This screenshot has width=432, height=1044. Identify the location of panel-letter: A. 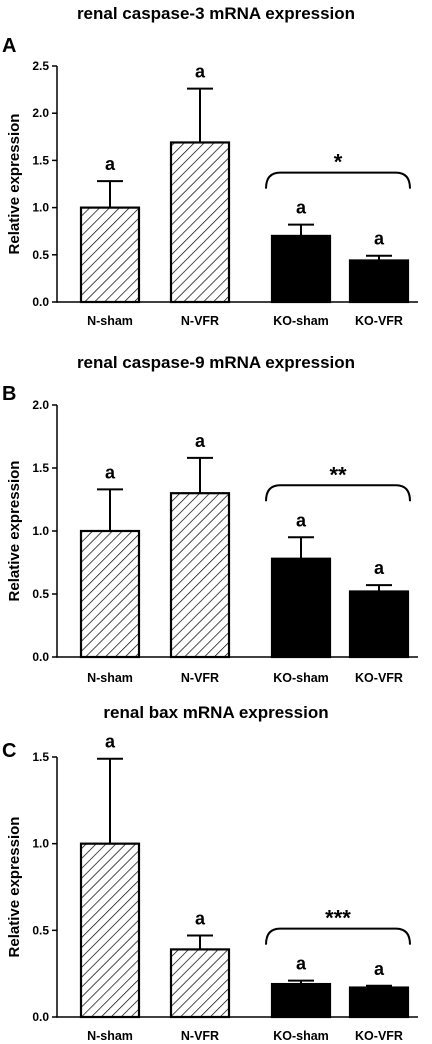
(9, 46).